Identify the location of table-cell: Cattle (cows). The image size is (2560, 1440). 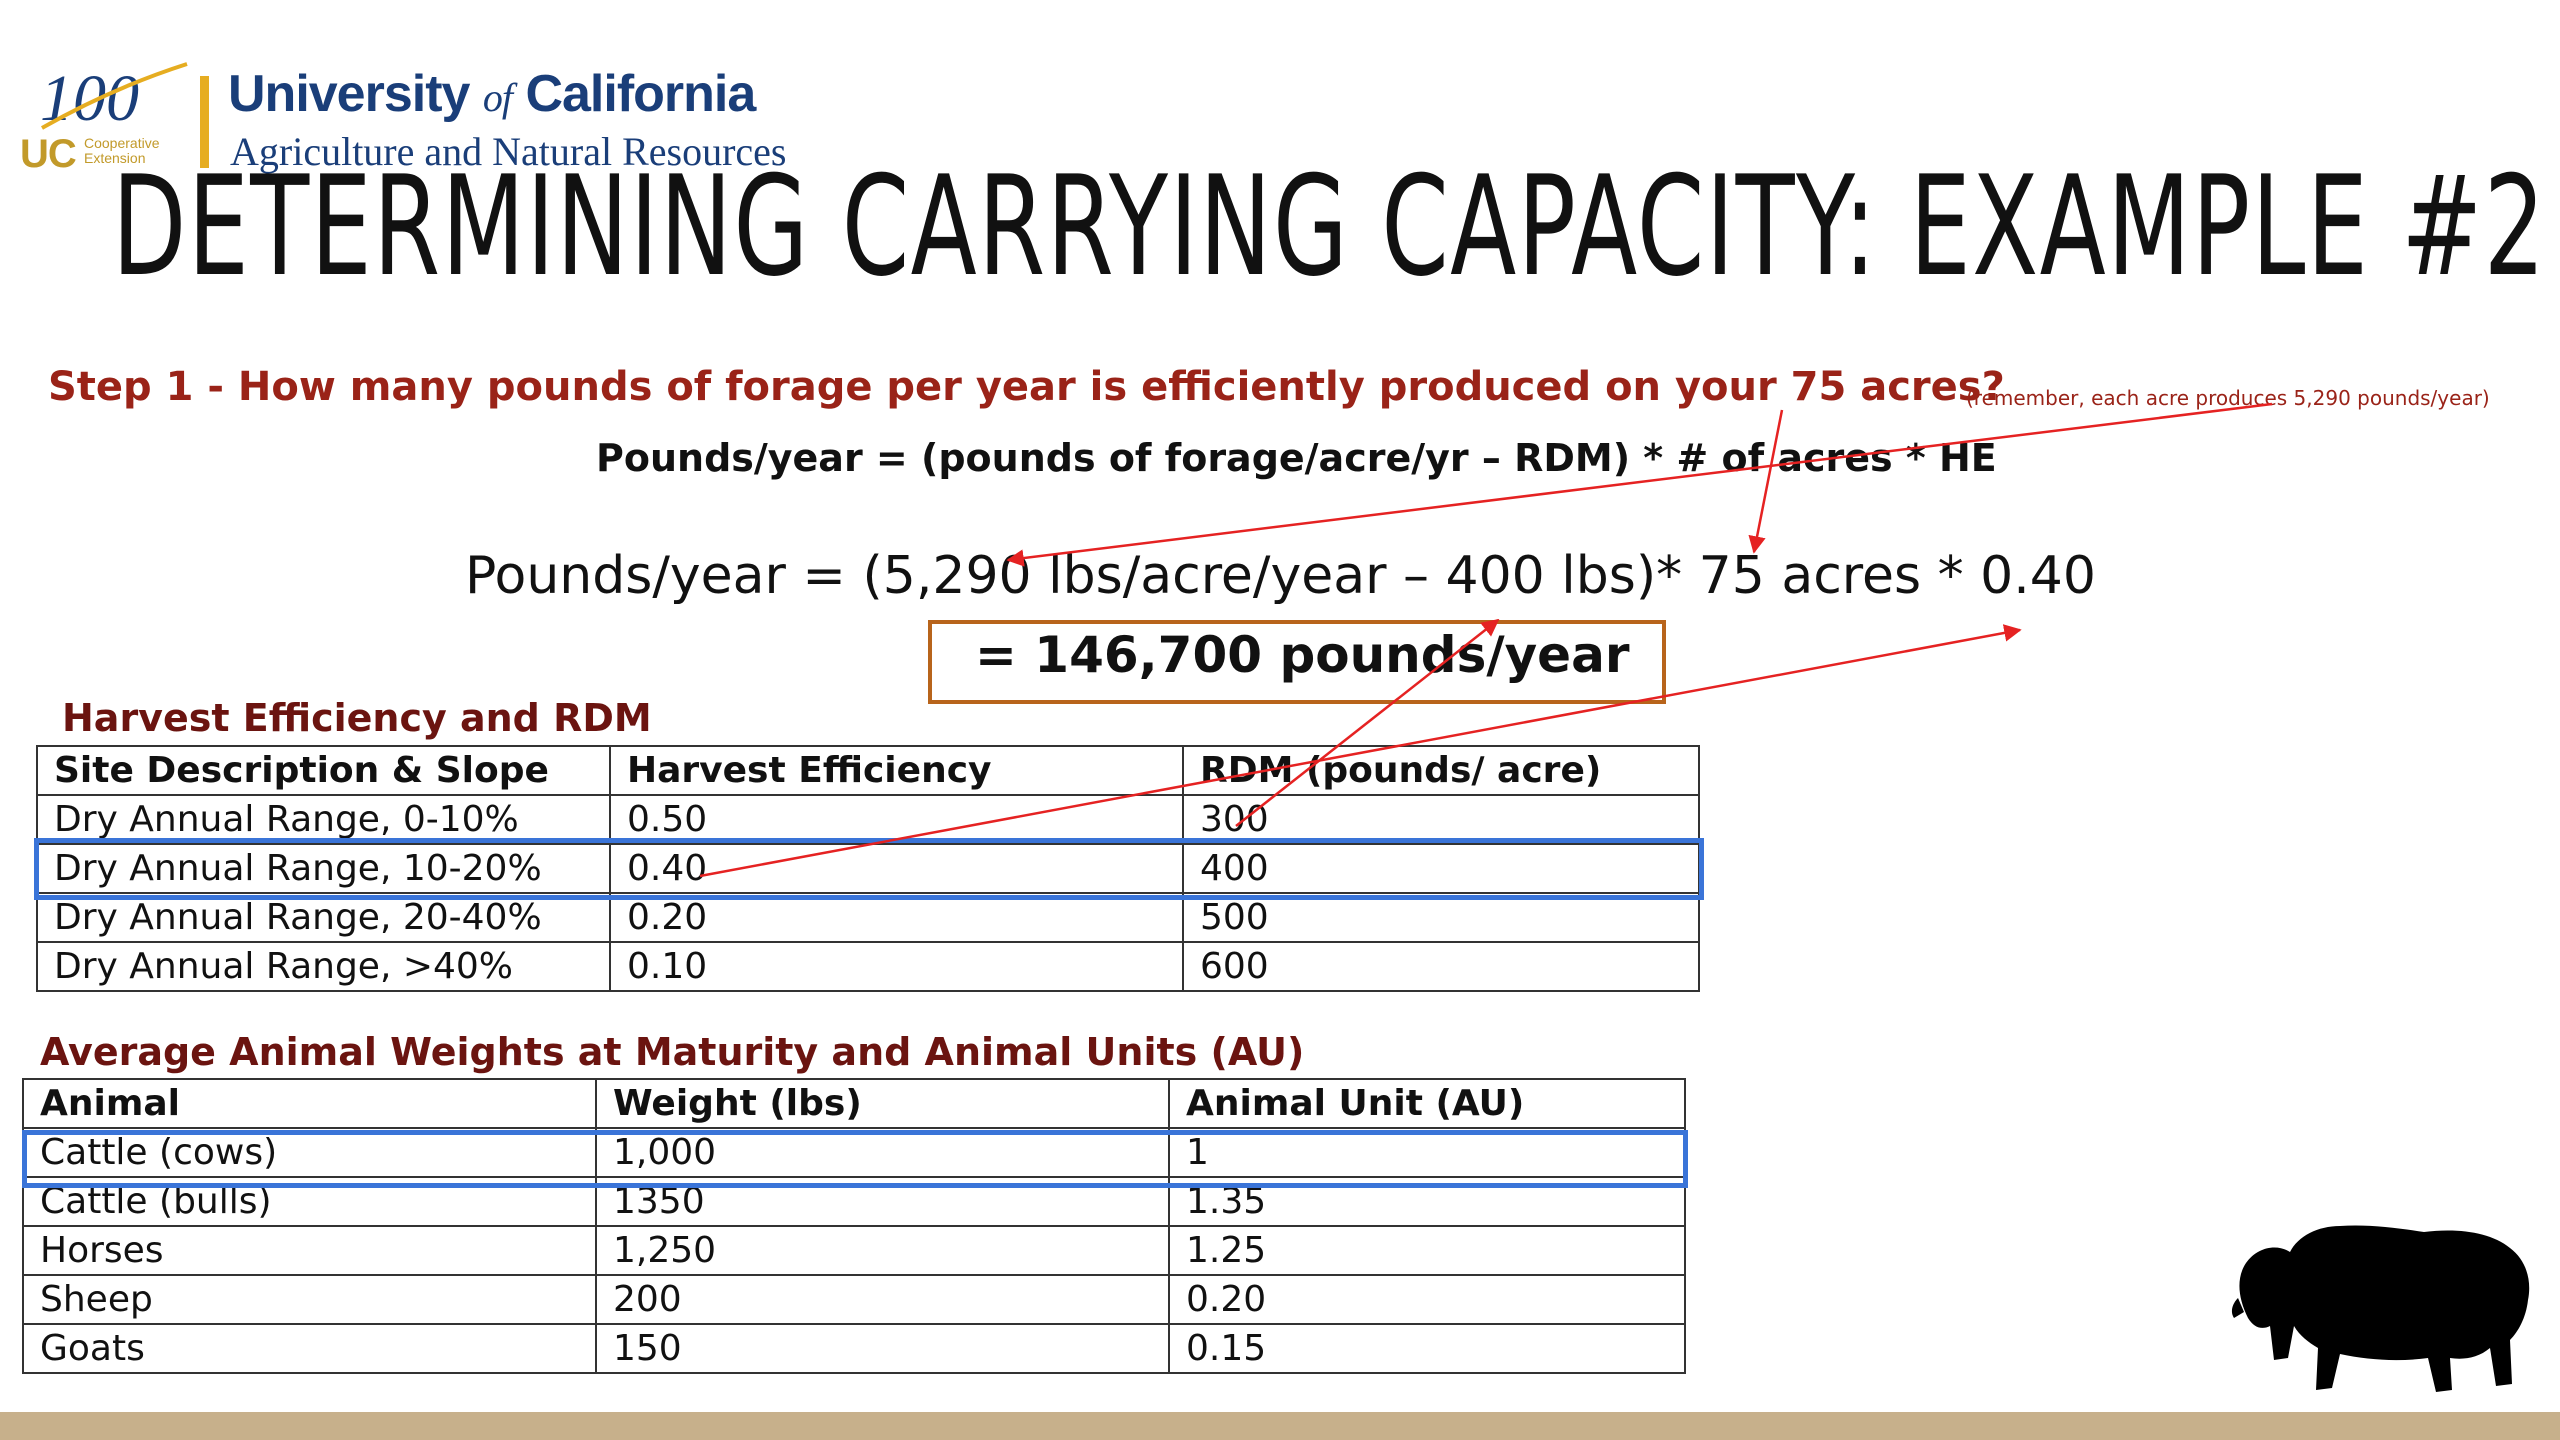
(309, 1152).